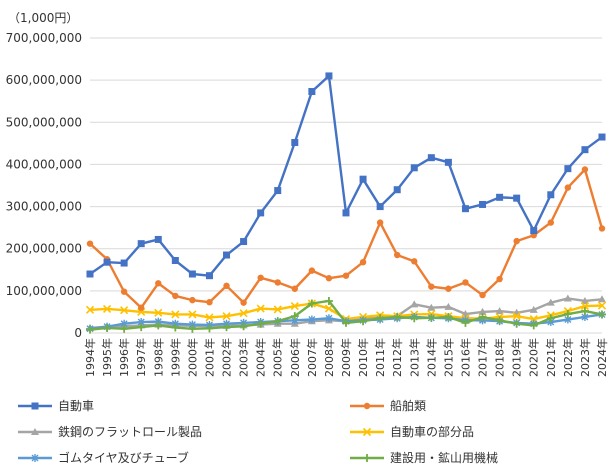 The image size is (615, 471). I want to click on x-tick-label: 2003年, so click(244, 357).